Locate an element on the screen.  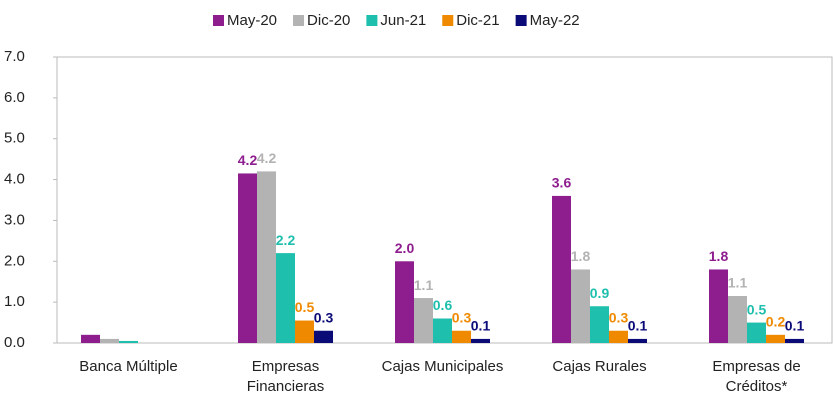
x-tick-label: Banca Múltiple is located at coordinates (128, 366).